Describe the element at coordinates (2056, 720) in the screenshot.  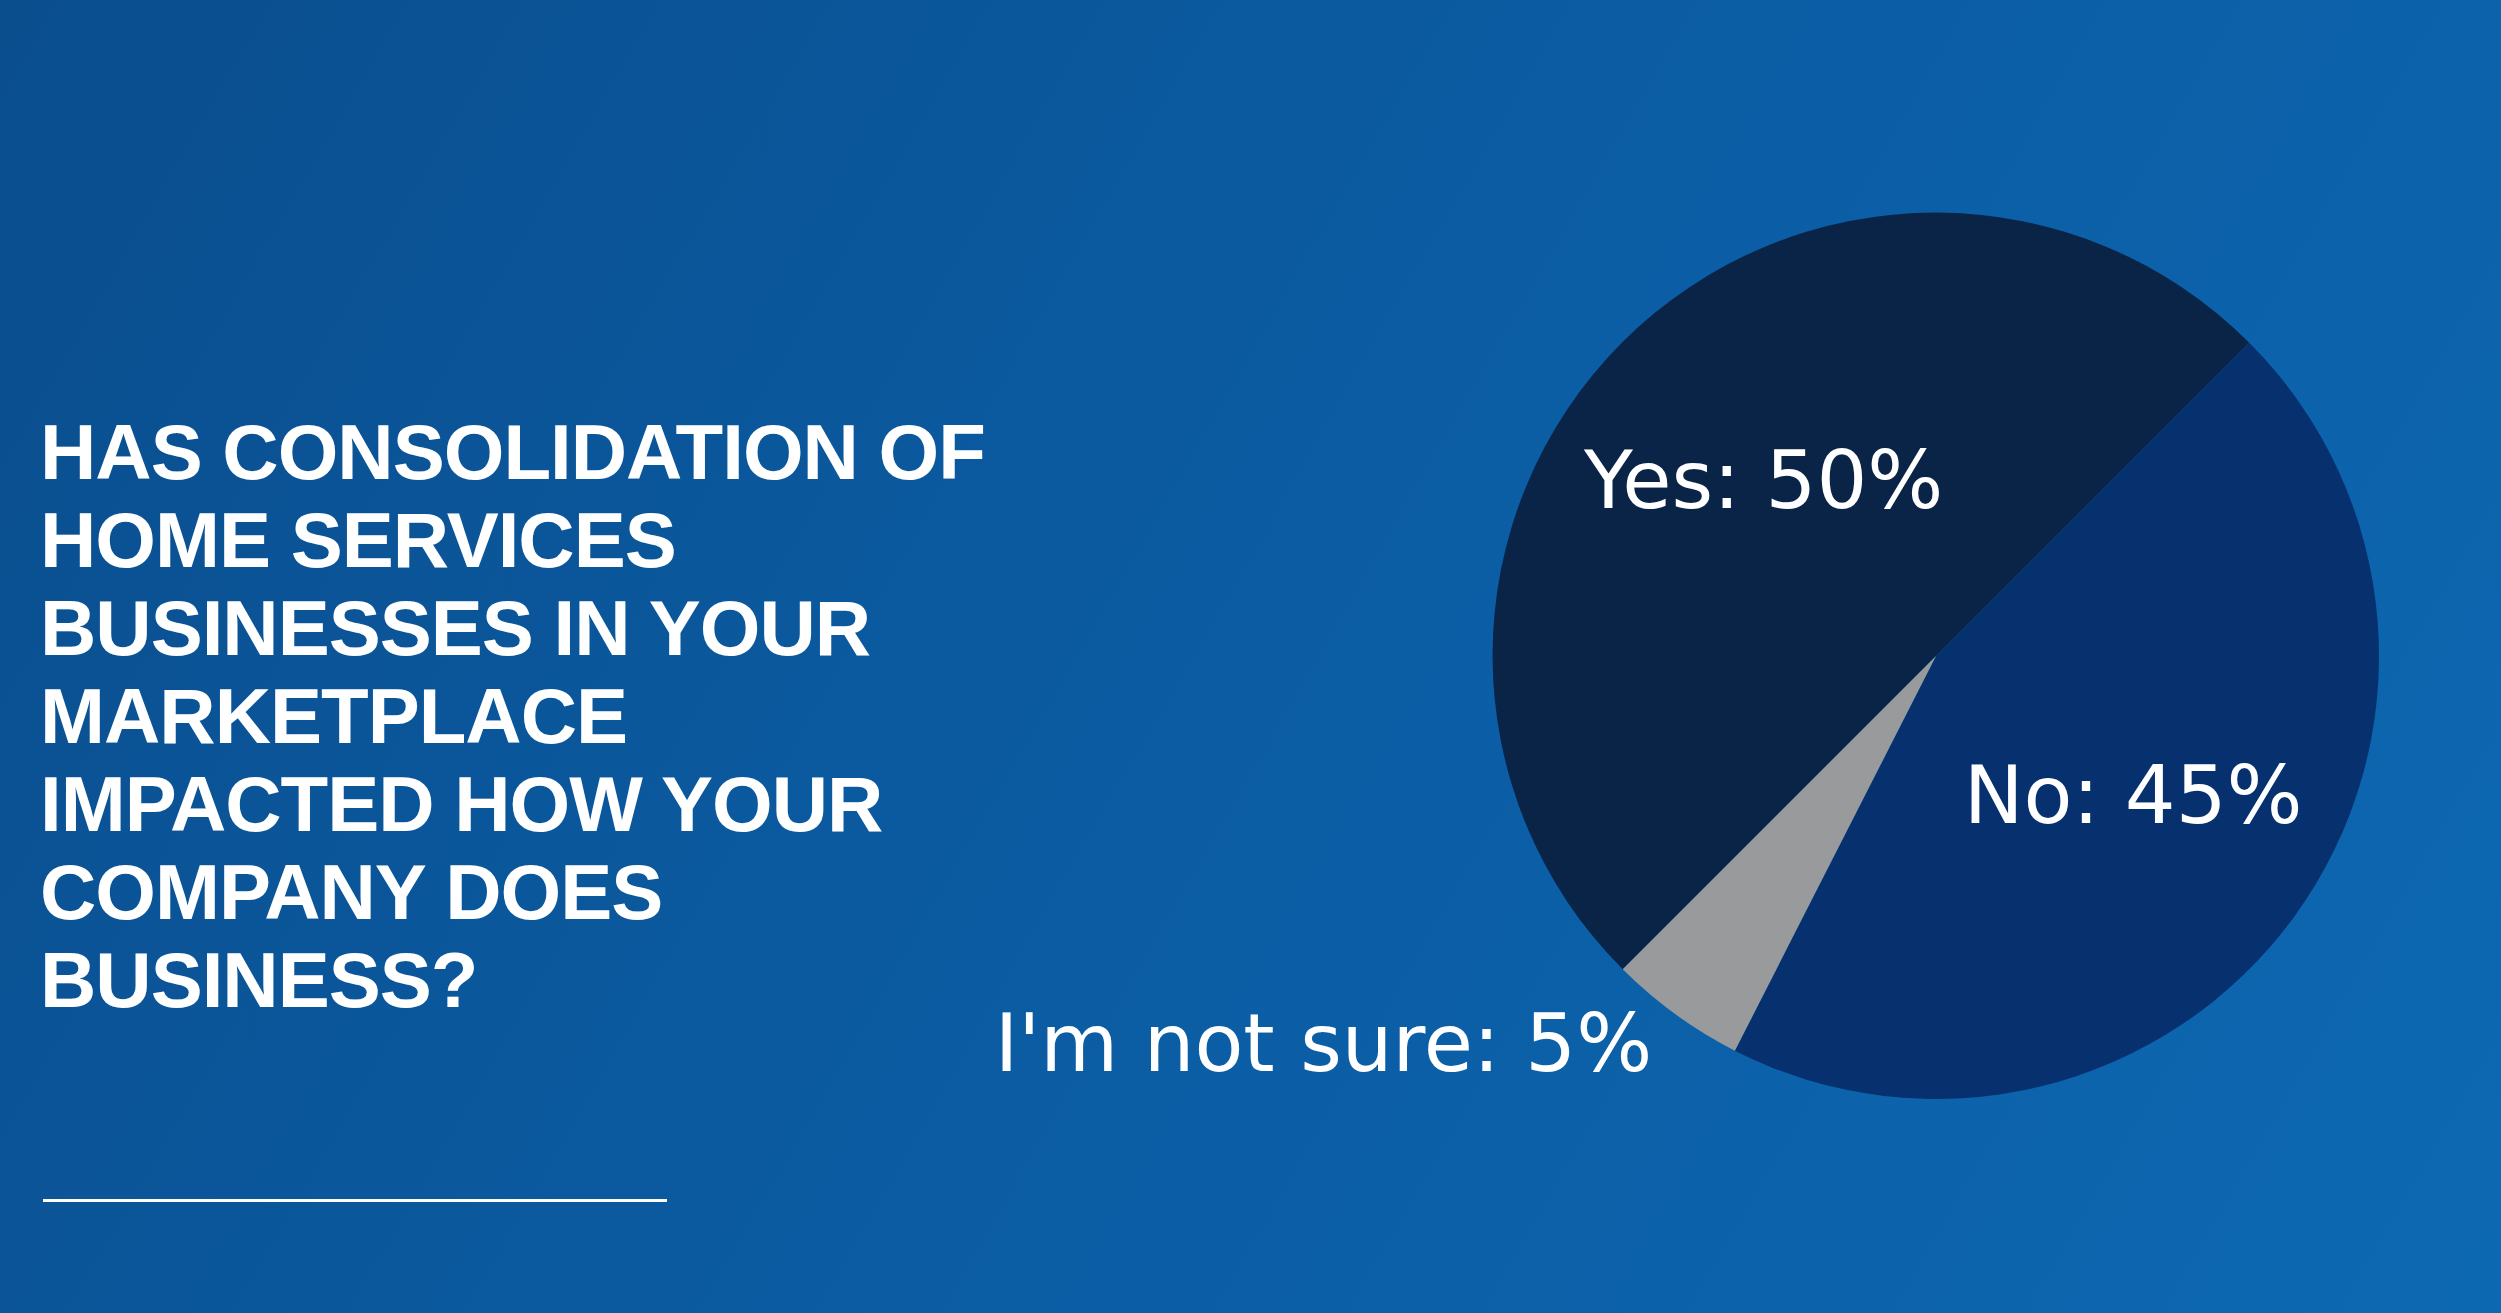
I see `pie-slice` at that location.